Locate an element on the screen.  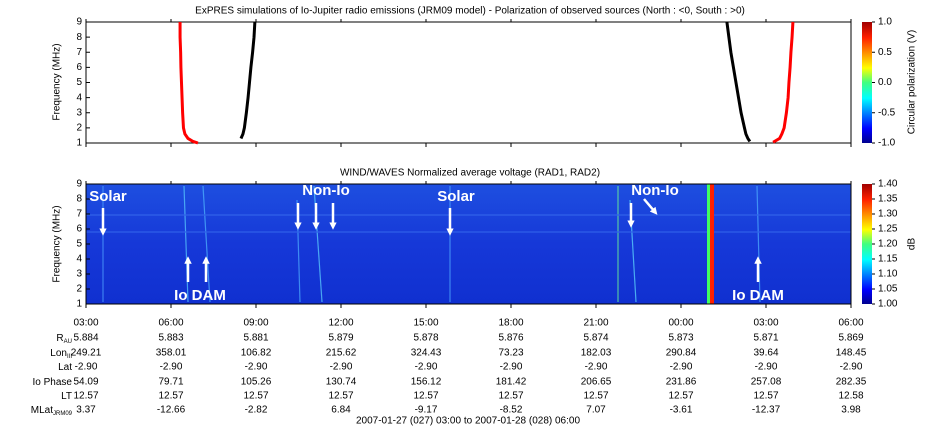
table-cell: 3.37 is located at coordinates (86, 410).